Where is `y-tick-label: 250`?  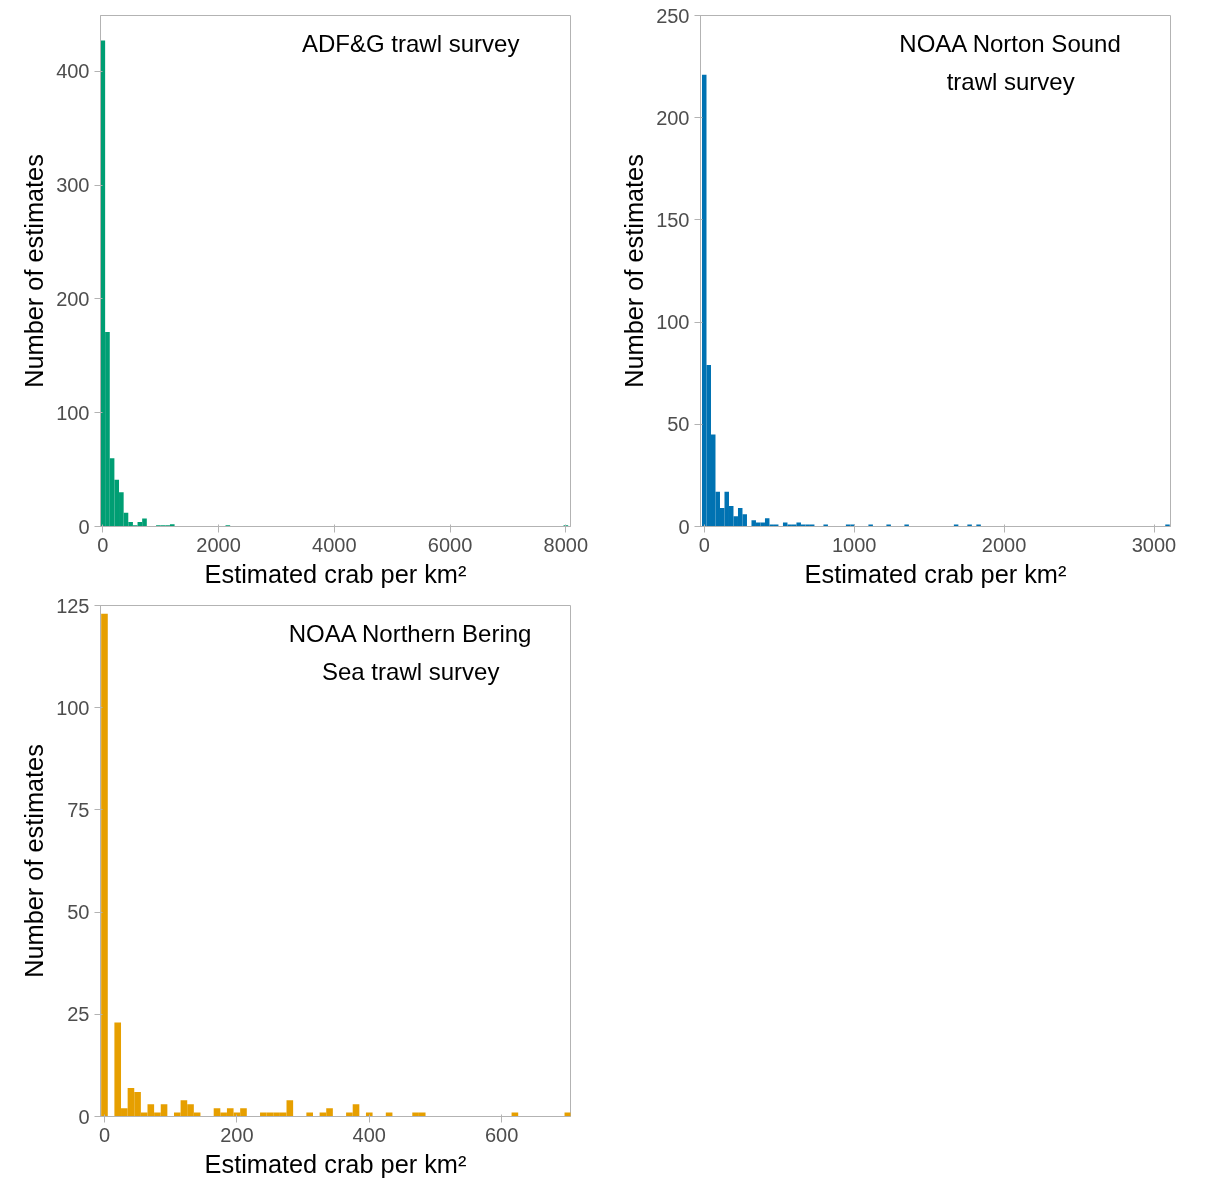
y-tick-label: 250 is located at coordinates (673, 15).